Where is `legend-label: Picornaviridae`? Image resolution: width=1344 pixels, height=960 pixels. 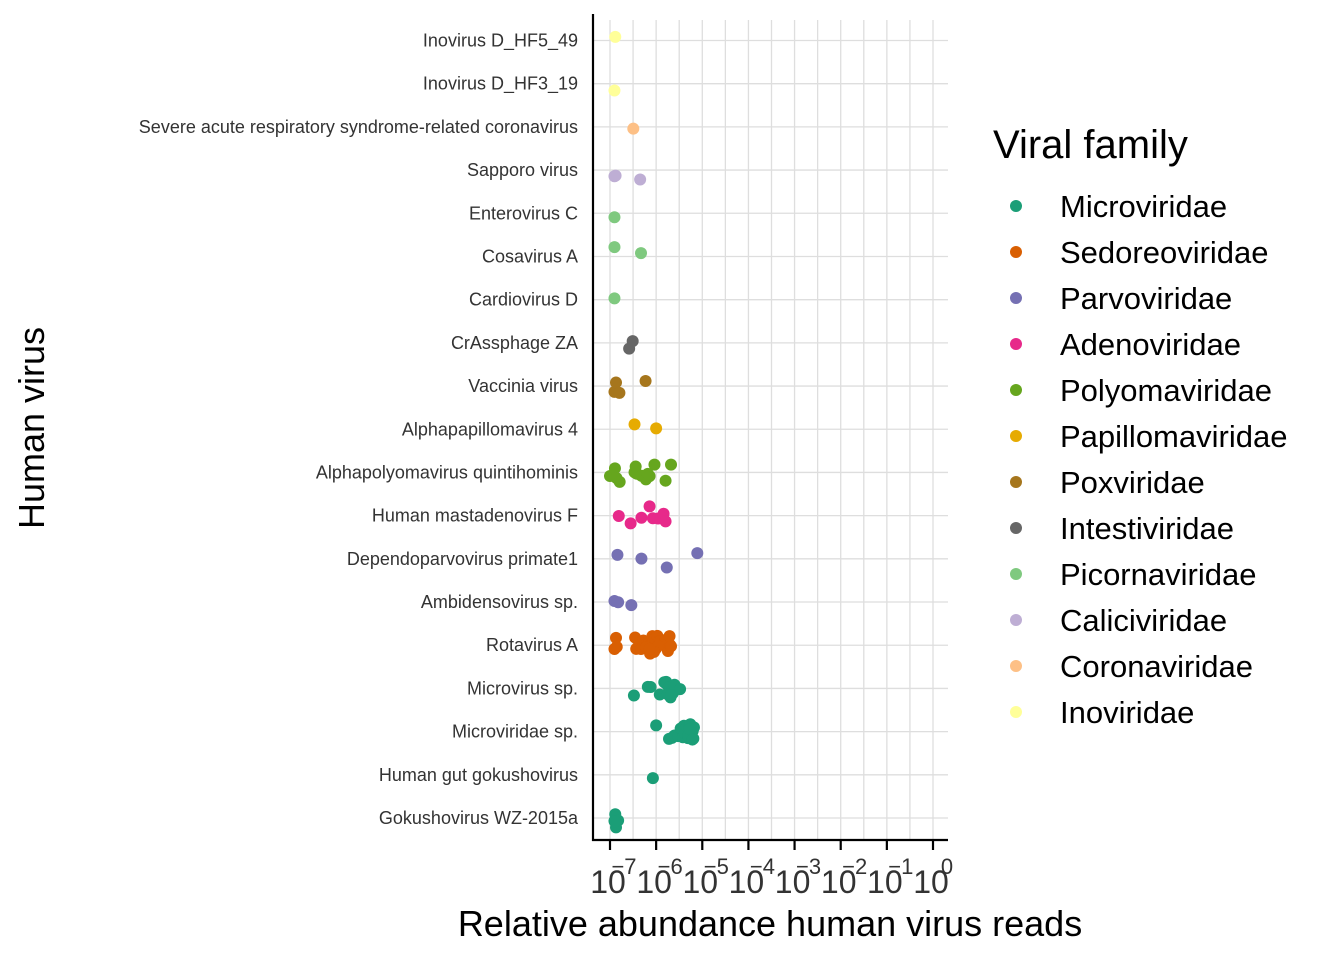 legend-label: Picornaviridae is located at coordinates (1158, 574).